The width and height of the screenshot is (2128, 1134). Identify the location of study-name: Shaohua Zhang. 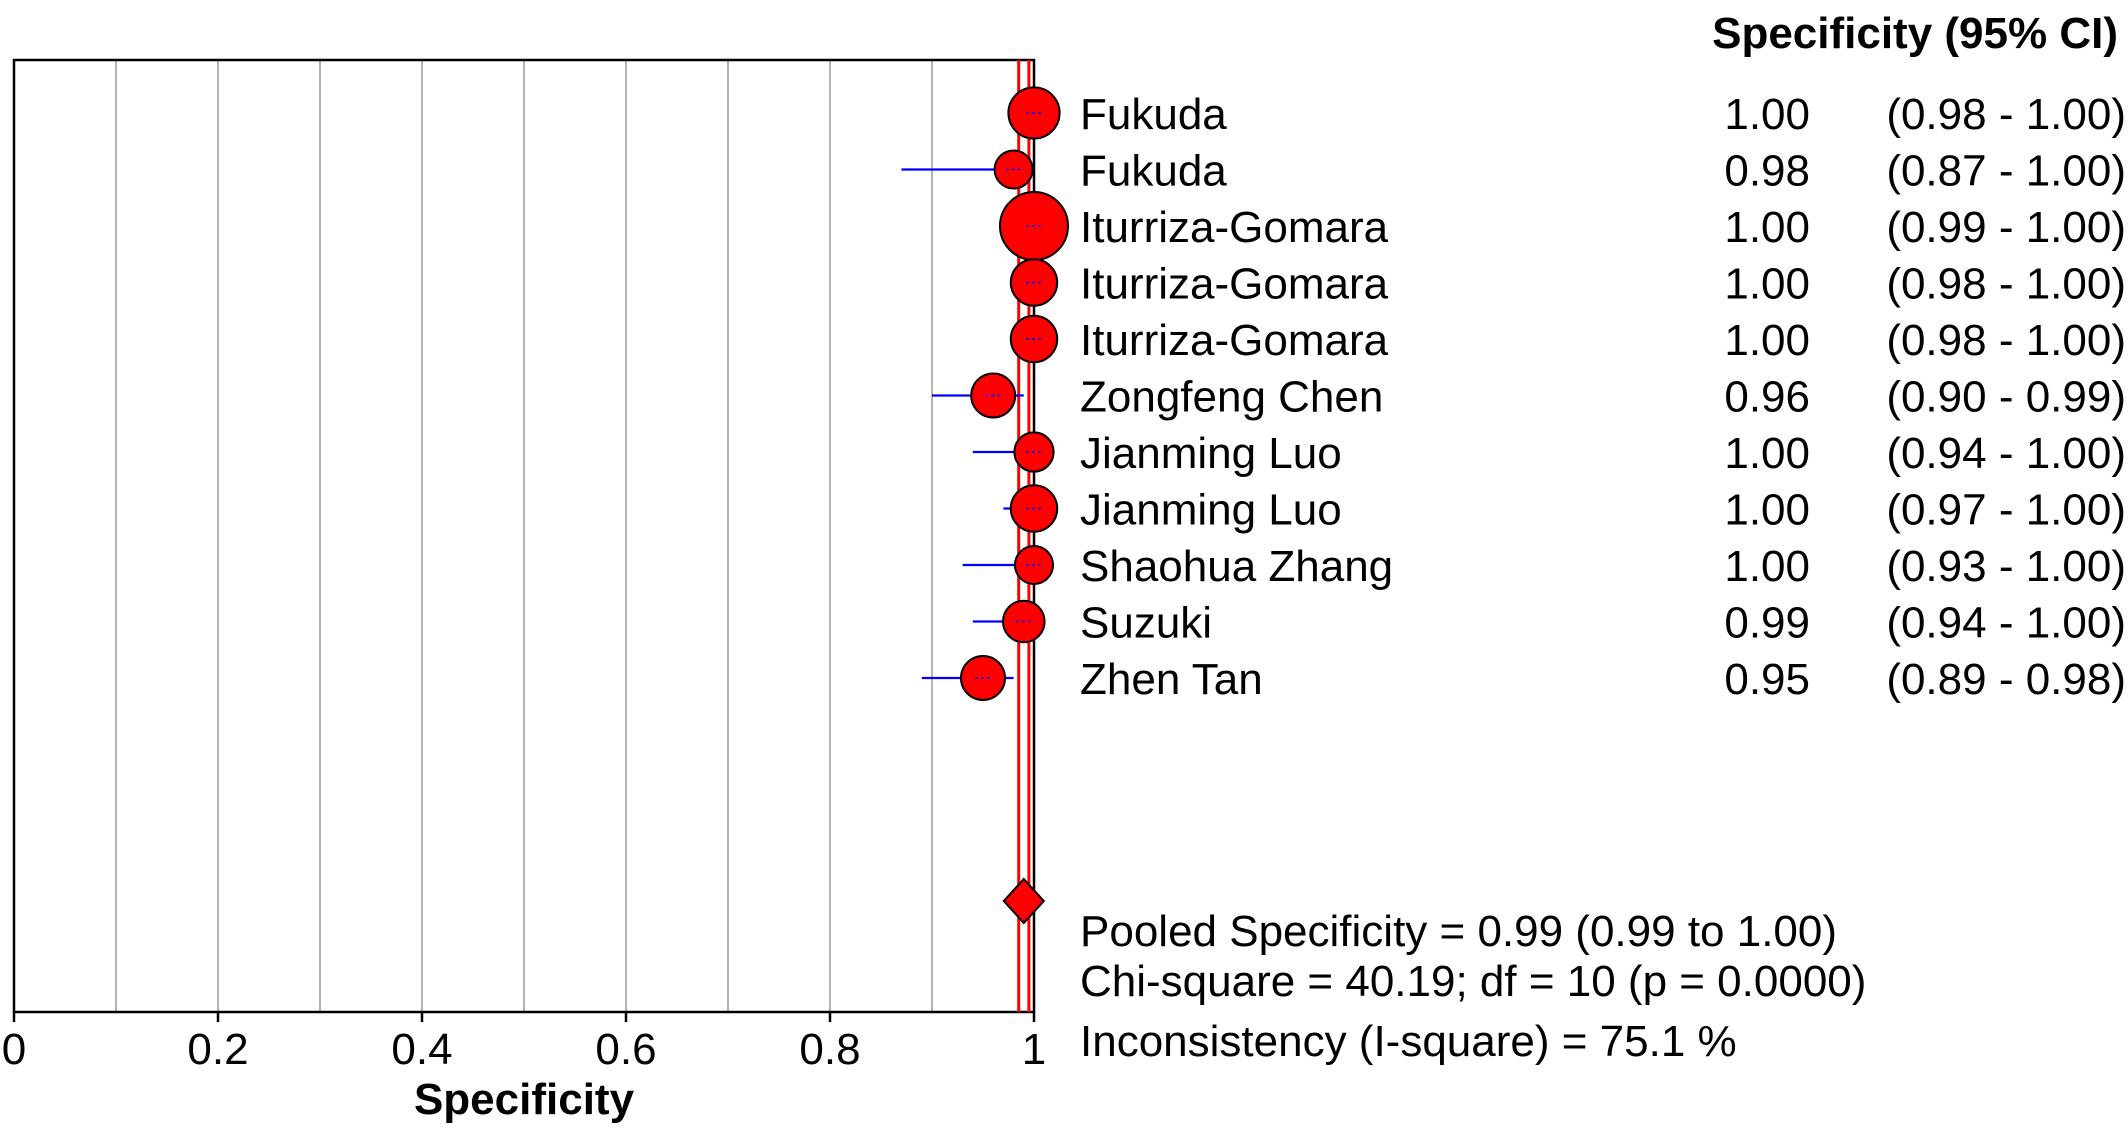
(1236, 566).